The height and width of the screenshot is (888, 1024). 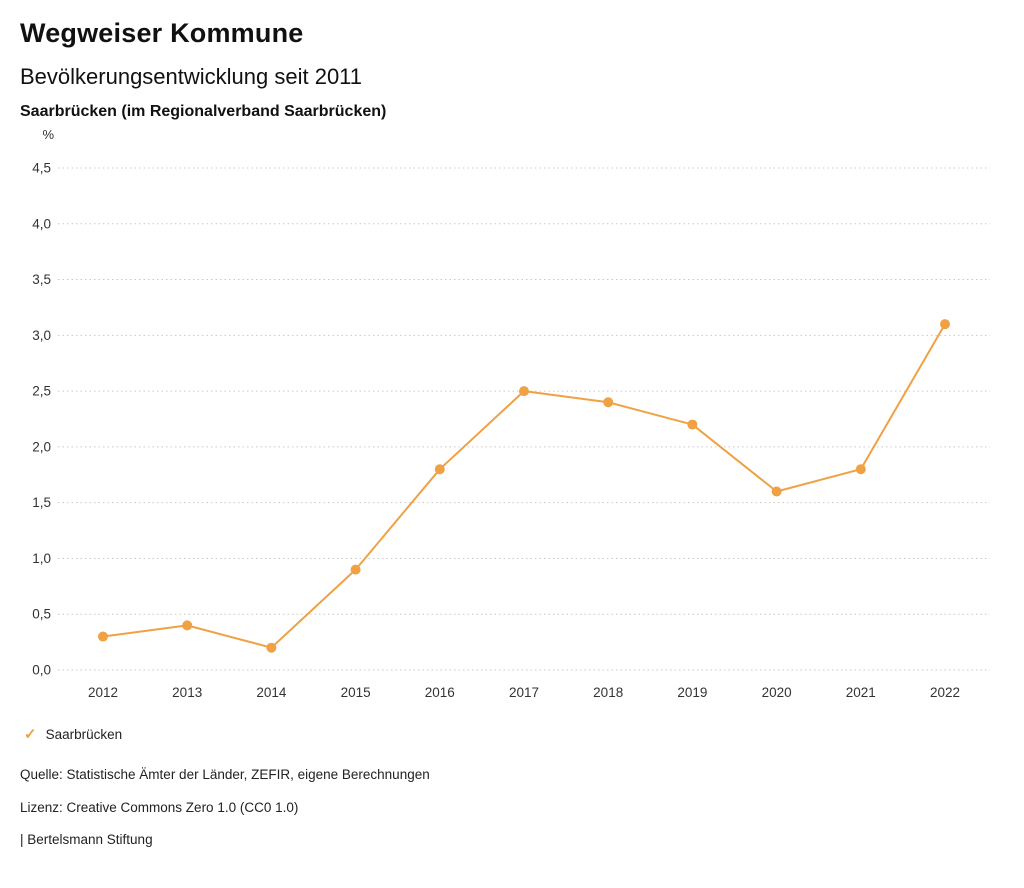 What do you see at coordinates (41, 670) in the screenshot?
I see `y-tick-label: 0,0` at bounding box center [41, 670].